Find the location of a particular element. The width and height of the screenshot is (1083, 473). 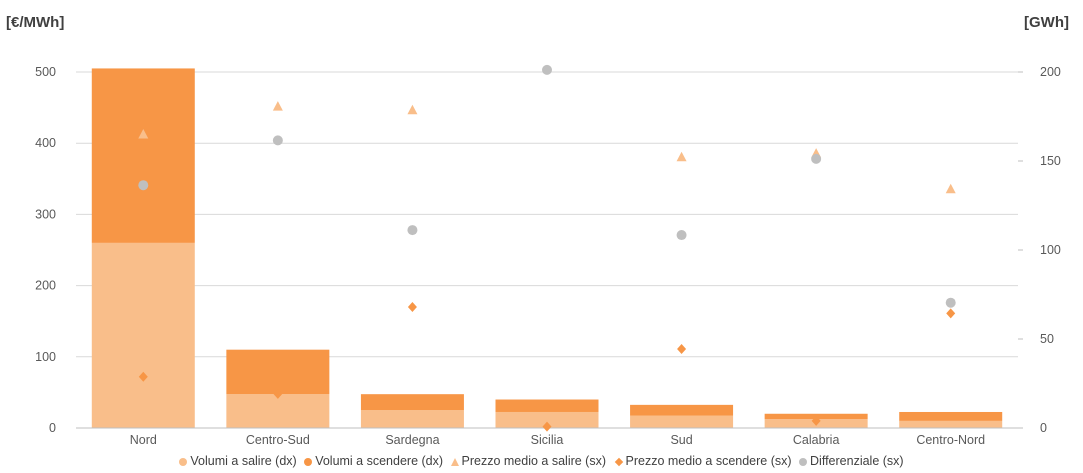

legend-item-prezzo-scendere: Prezzo medio a scendere (sx) is located at coordinates (703, 461).